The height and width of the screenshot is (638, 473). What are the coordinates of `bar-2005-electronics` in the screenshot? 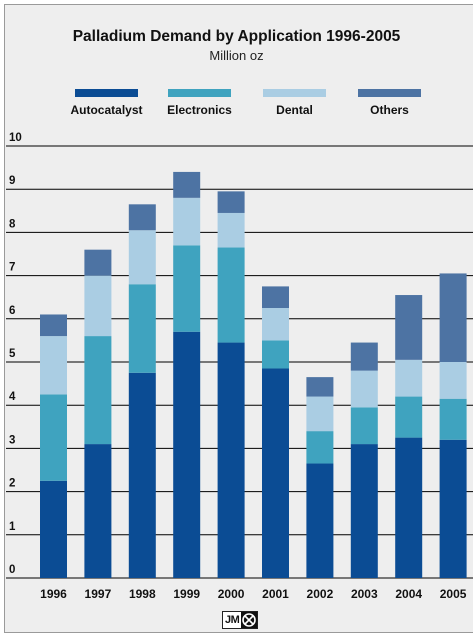 It's located at (453, 419).